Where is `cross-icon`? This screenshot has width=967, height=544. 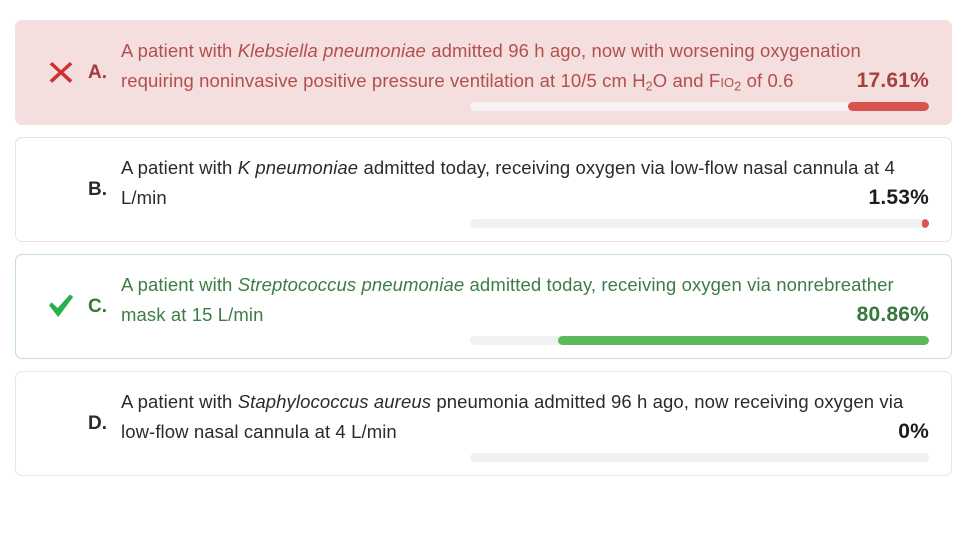
cross-icon is located at coordinates (61, 72).